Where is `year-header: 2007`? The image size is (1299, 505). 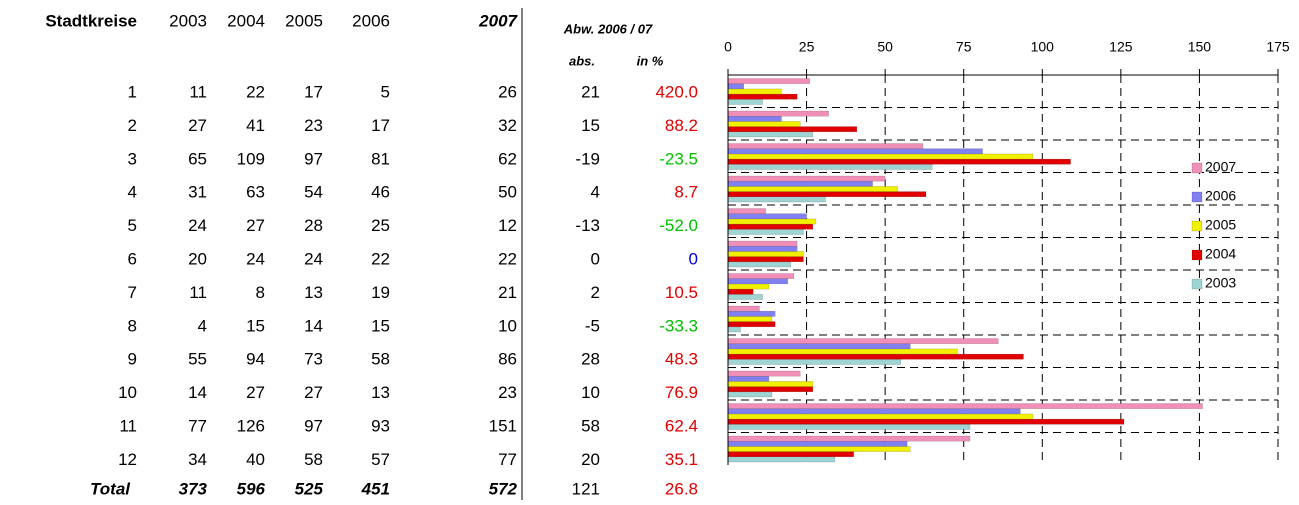
year-header: 2007 is located at coordinates (498, 20).